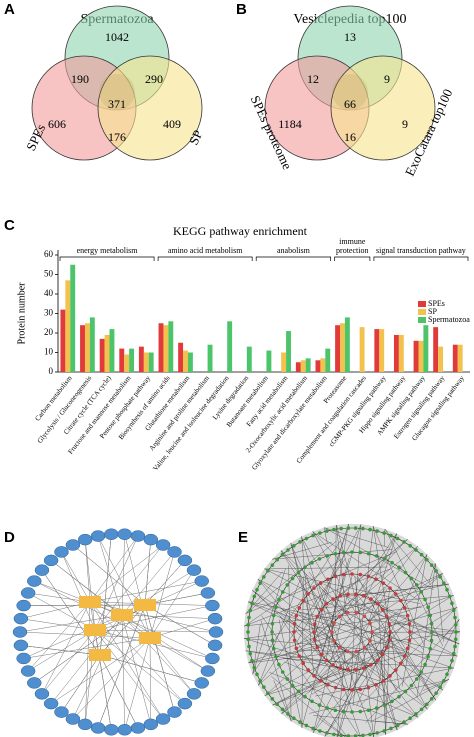 Image resolution: width=474 pixels, height=737 pixels. I want to click on network-bg, so click(352, 630).